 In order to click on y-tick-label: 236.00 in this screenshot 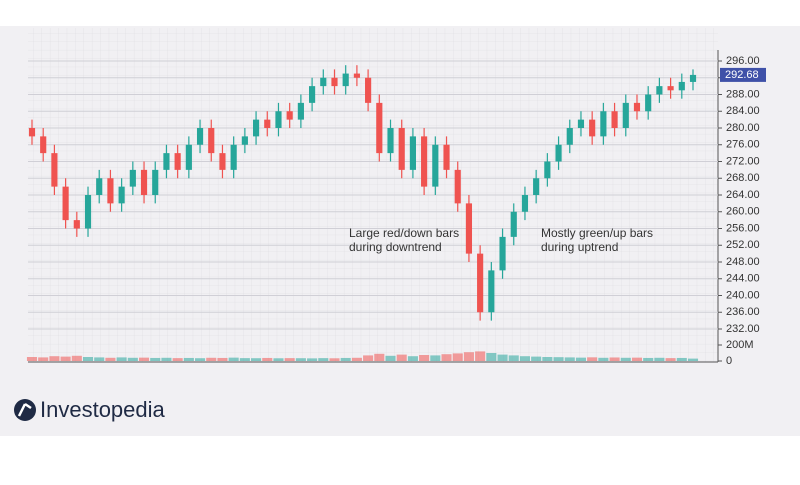, I will do `click(743, 312)`.